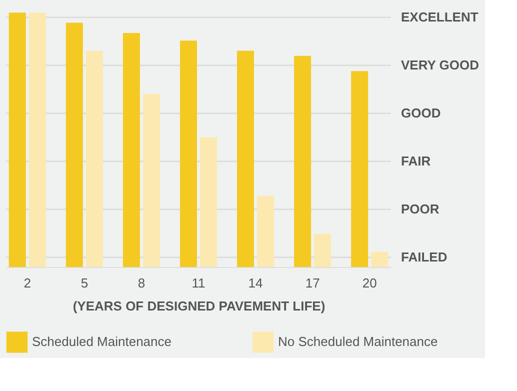 This screenshot has width=517, height=391. I want to click on x-tick-label: 5, so click(84, 283).